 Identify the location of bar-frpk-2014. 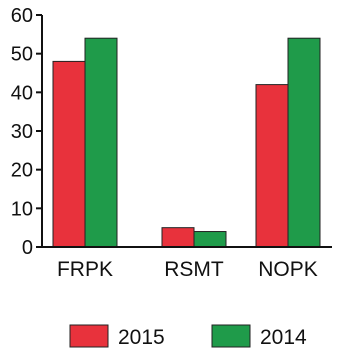
(101, 142).